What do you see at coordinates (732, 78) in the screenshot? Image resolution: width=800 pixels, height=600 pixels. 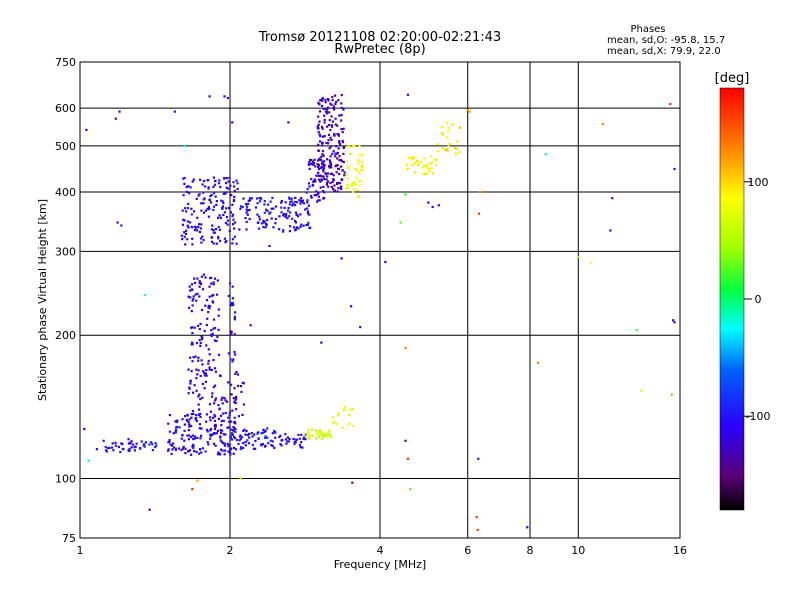 I see `colorbar-label: [deg]` at bounding box center [732, 78].